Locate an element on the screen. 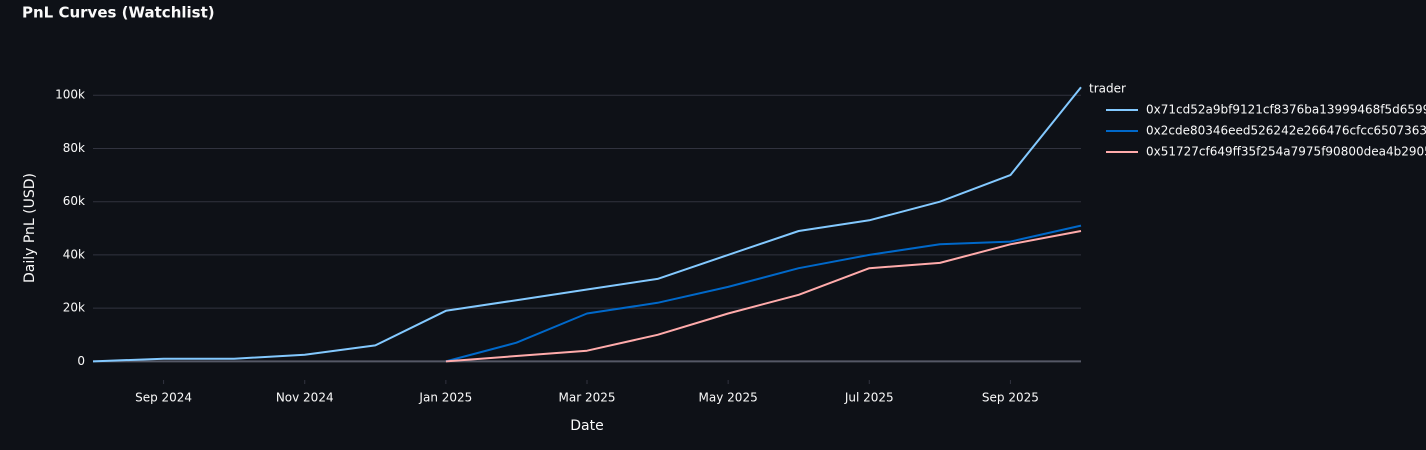  x-axis-title: Date is located at coordinates (586, 426).